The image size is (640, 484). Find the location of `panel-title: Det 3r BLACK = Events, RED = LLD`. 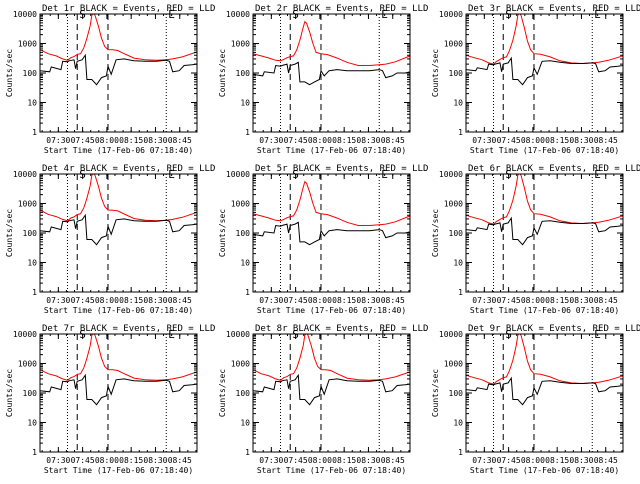

panel-title: Det 3r BLACK = Events, RED = LLD is located at coordinates (554, 9).